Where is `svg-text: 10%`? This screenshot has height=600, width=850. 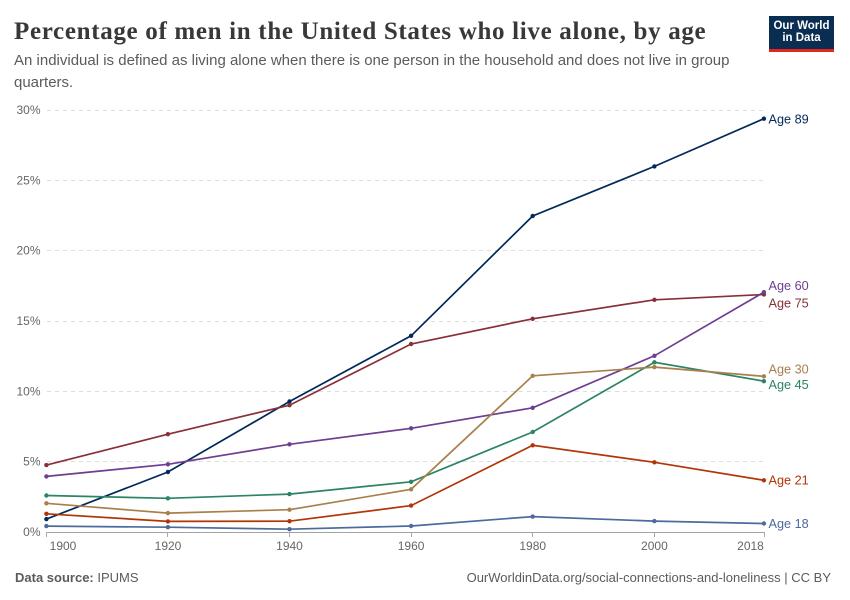
svg-text: 10% is located at coordinates (28, 391).